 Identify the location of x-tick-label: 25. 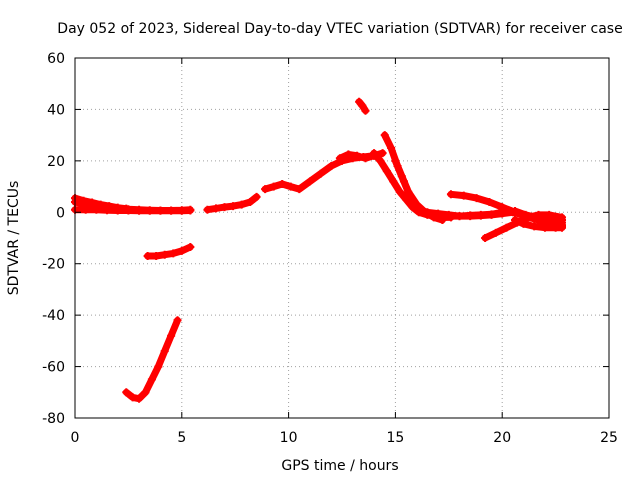
(609, 438).